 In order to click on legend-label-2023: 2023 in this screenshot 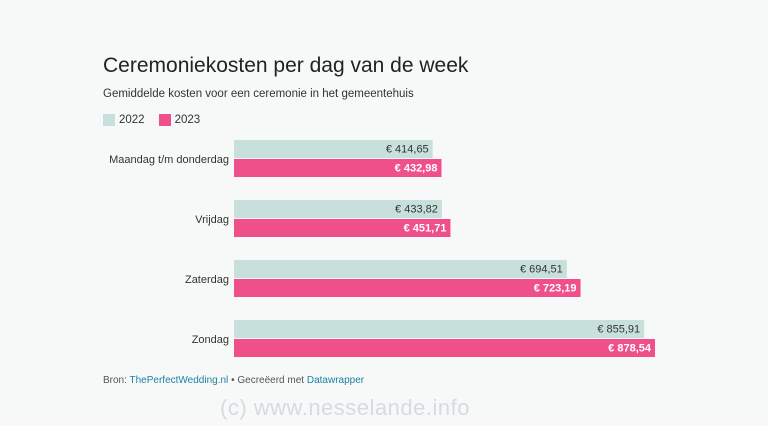, I will do `click(187, 120)`.